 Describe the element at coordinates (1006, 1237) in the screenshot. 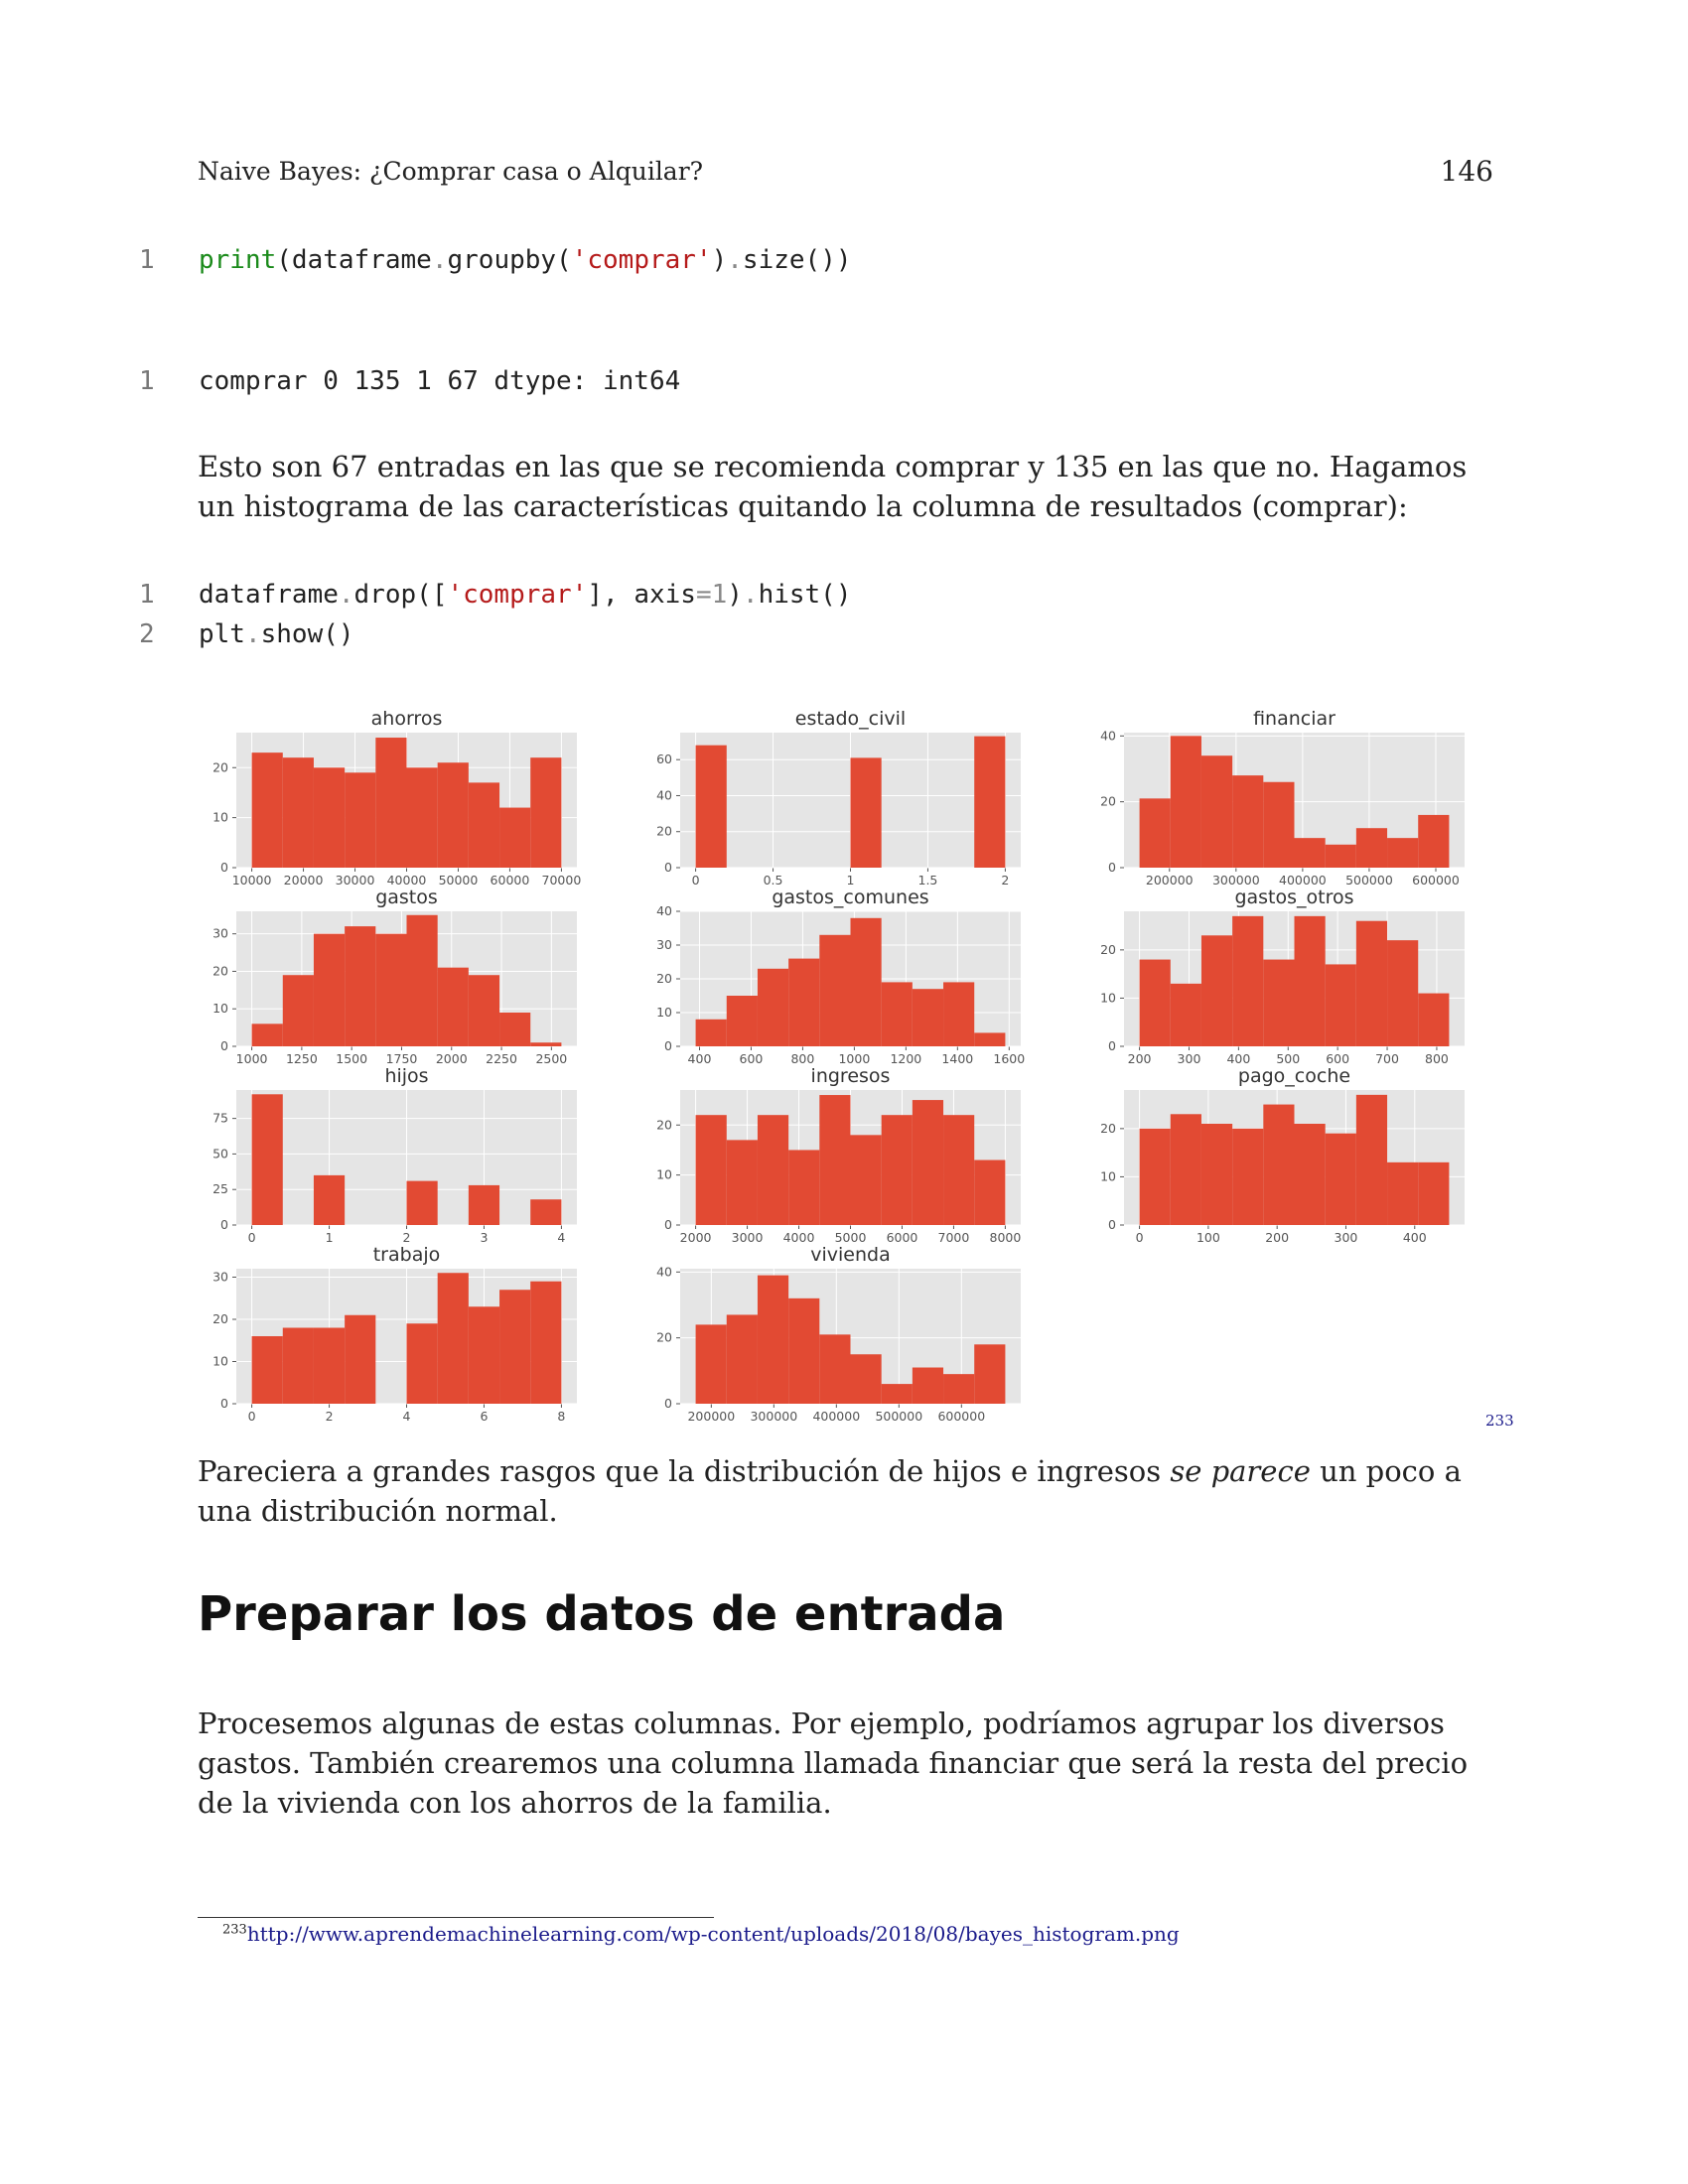

I see `x-tick-label: 8000` at that location.